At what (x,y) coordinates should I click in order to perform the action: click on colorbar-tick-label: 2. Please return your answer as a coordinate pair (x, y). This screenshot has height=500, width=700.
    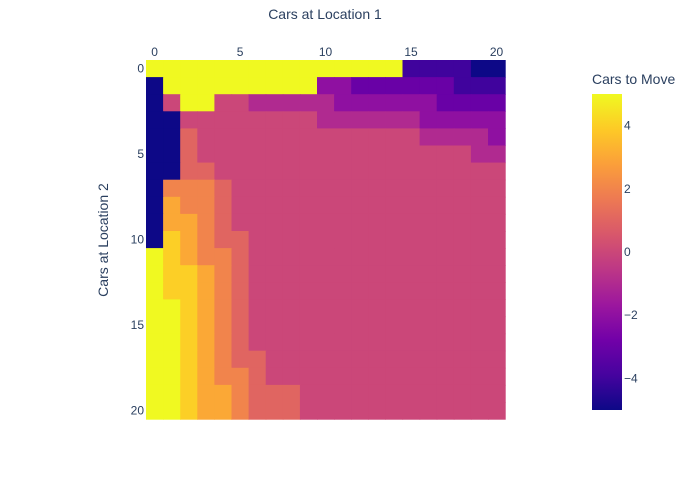
    Looking at the image, I should click on (627, 189).